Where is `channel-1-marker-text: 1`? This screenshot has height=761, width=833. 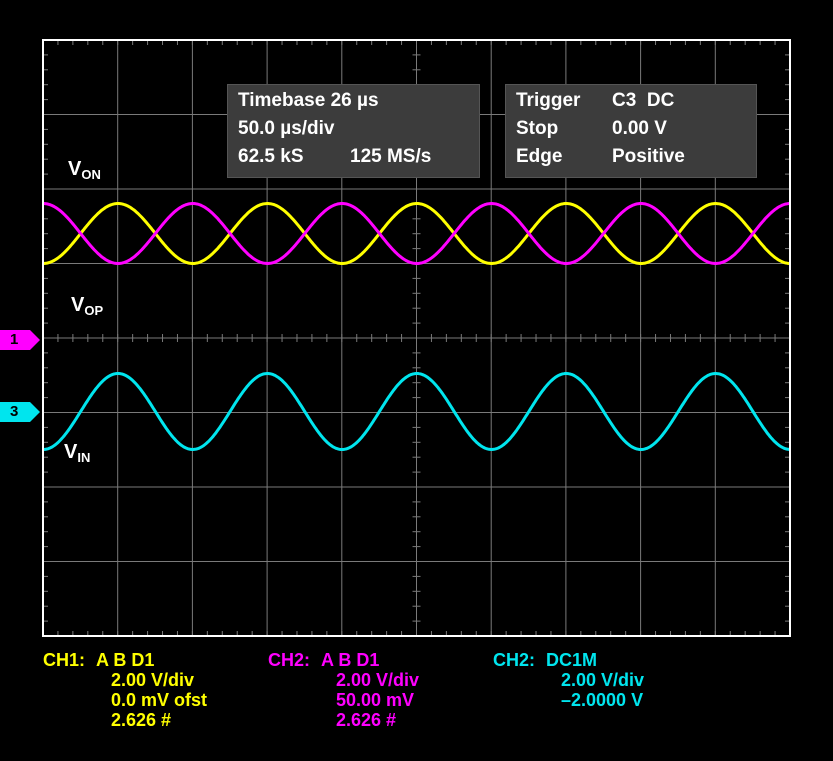
channel-1-marker-text: 1 is located at coordinates (14, 339).